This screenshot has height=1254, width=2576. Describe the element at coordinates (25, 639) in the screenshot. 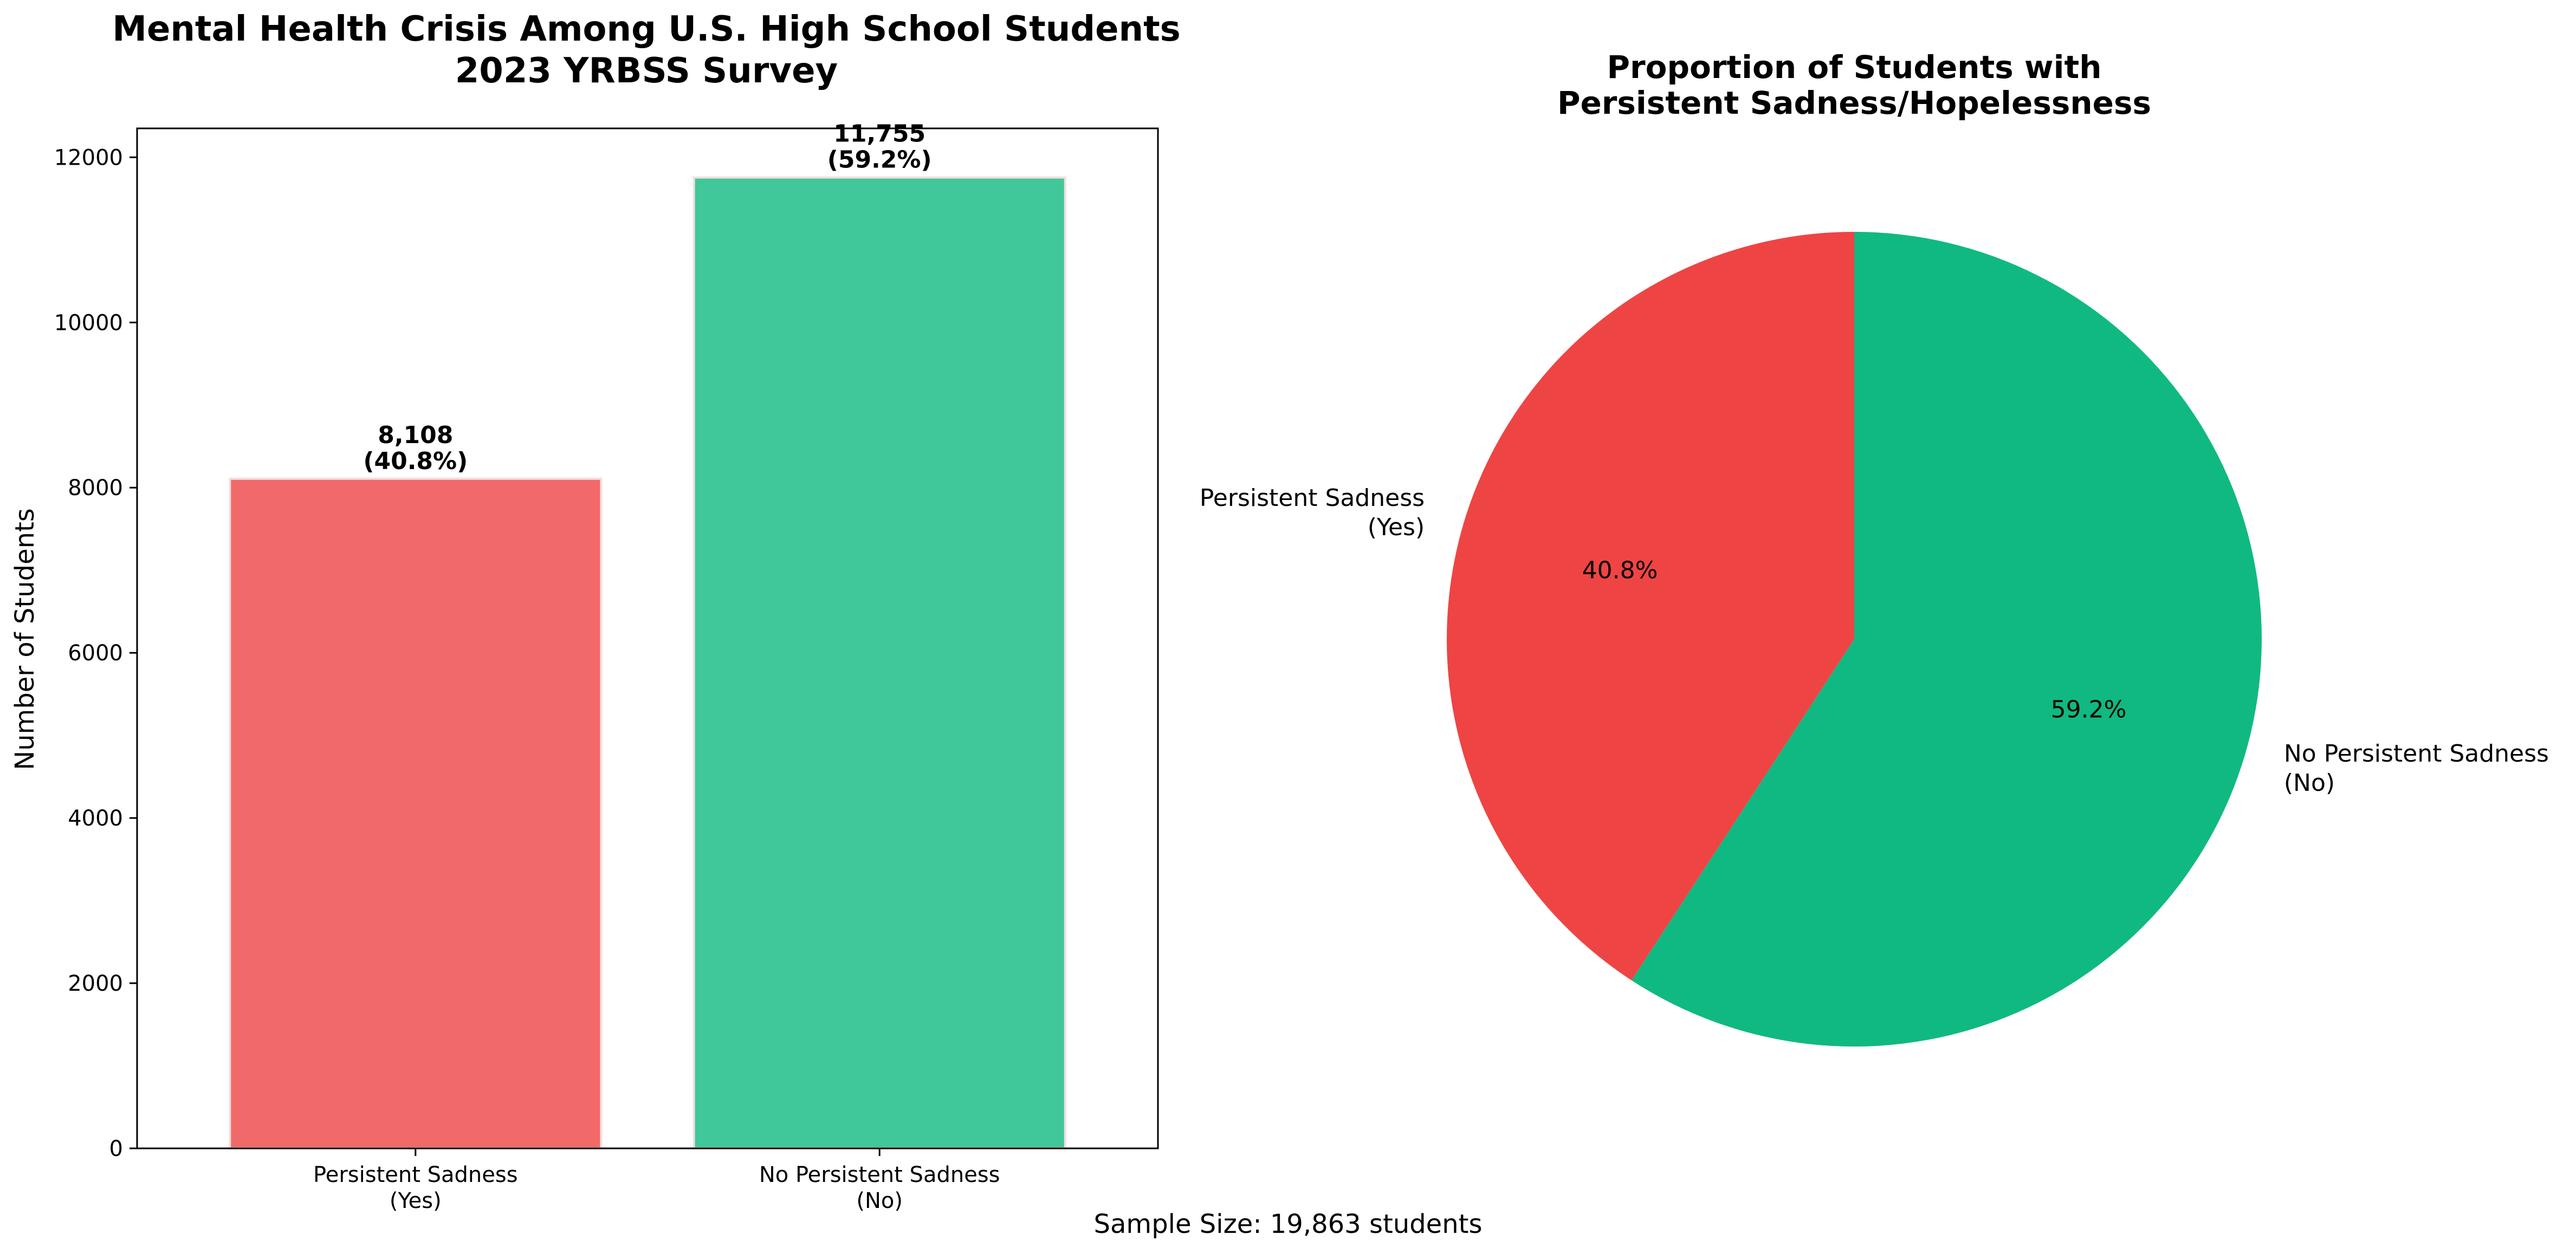

I see `y-axis-label: Number of Students` at that location.